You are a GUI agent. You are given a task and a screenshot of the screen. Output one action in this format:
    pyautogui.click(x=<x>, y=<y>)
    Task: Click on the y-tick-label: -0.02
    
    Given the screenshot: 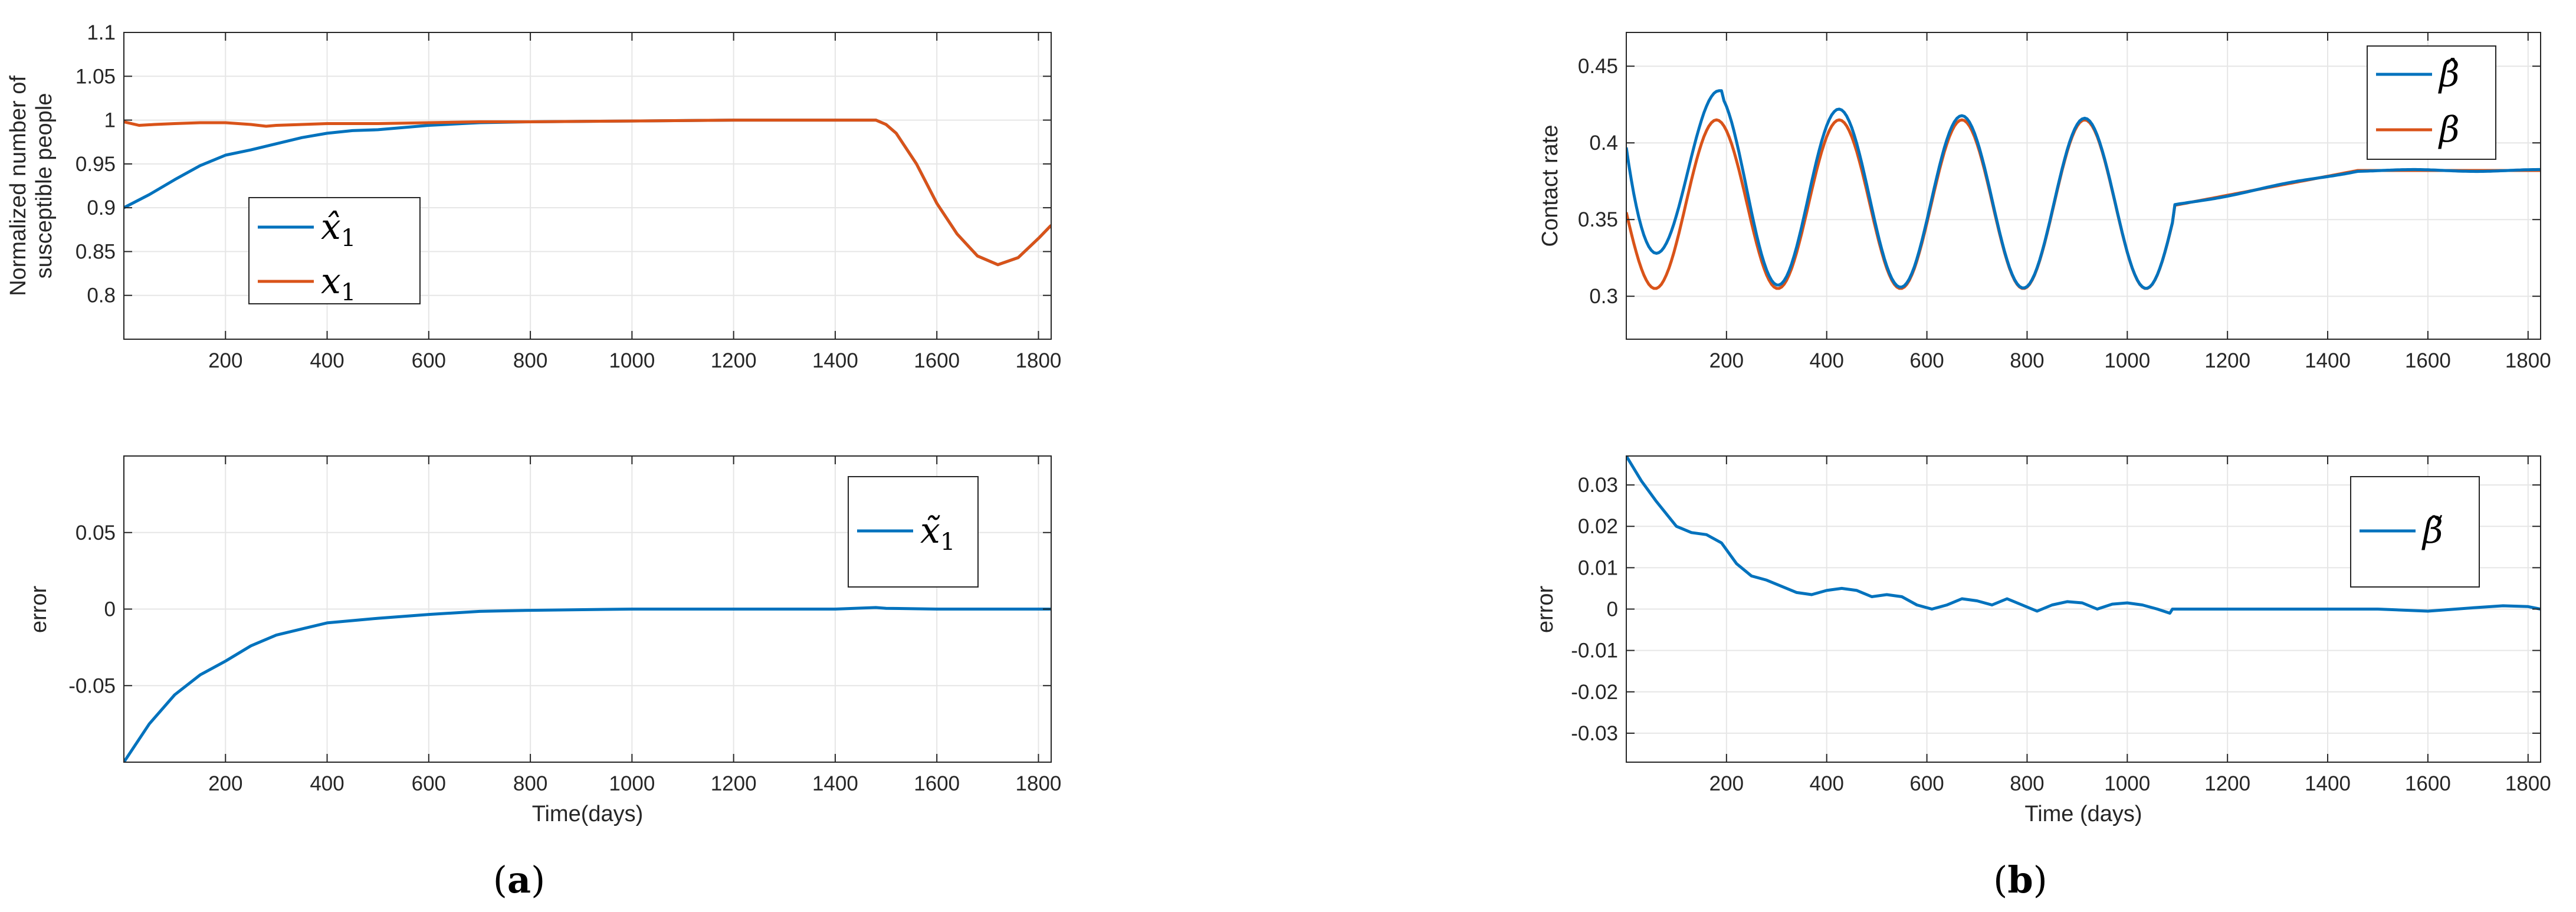 What is the action you would take?
    pyautogui.click(x=1594, y=692)
    